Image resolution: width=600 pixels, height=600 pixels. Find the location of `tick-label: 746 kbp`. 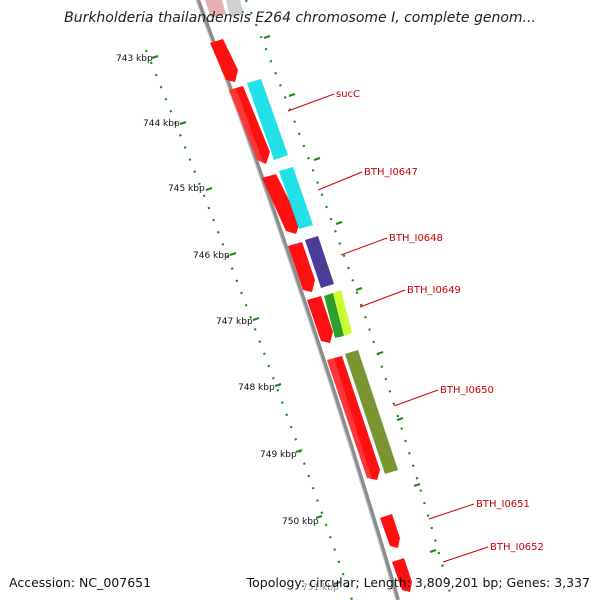

tick-label: 746 kbp is located at coordinates (211, 256).